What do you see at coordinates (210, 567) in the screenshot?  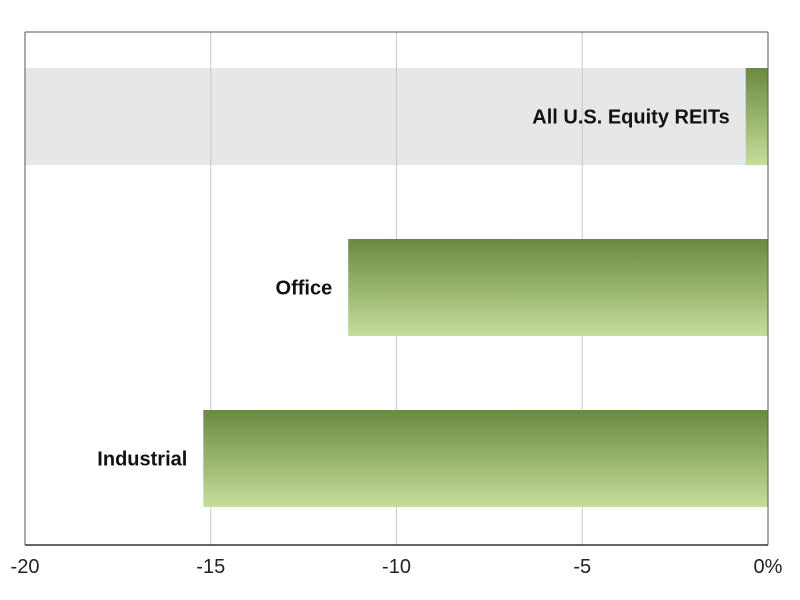 I see `x-tick-label: -15` at bounding box center [210, 567].